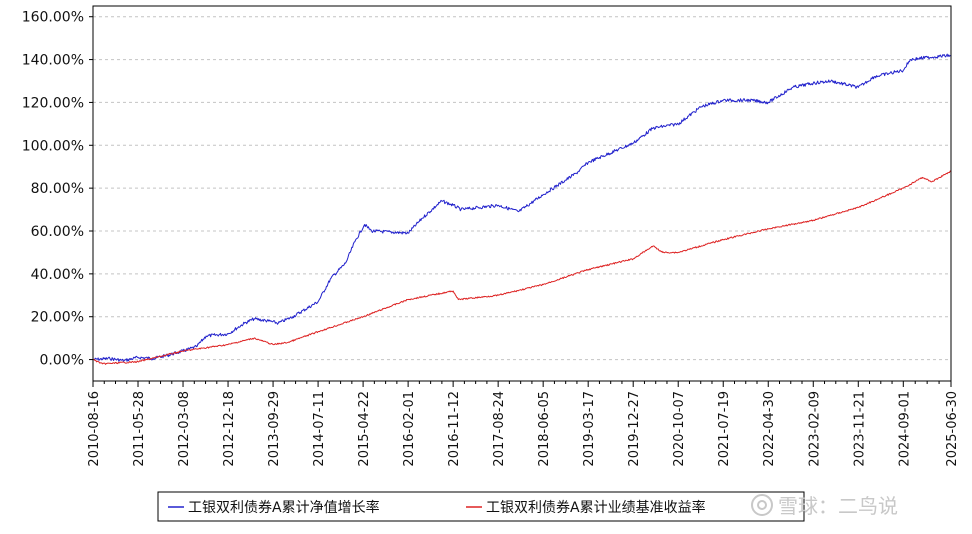 The width and height of the screenshot is (972, 534). Describe the element at coordinates (284, 507) in the screenshot. I see `legend-label-nav: 工银双利债券A累计净值增长率` at that location.